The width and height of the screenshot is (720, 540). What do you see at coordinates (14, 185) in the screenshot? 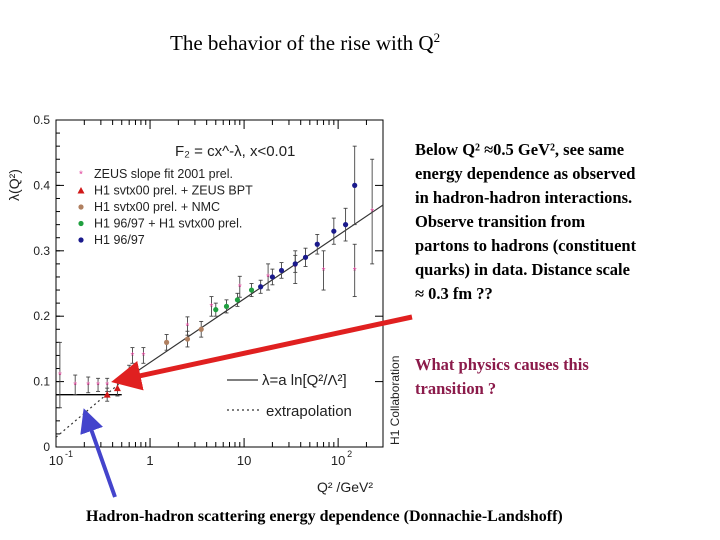
I see `y-axis-label: λ(Q²)` at bounding box center [14, 185].